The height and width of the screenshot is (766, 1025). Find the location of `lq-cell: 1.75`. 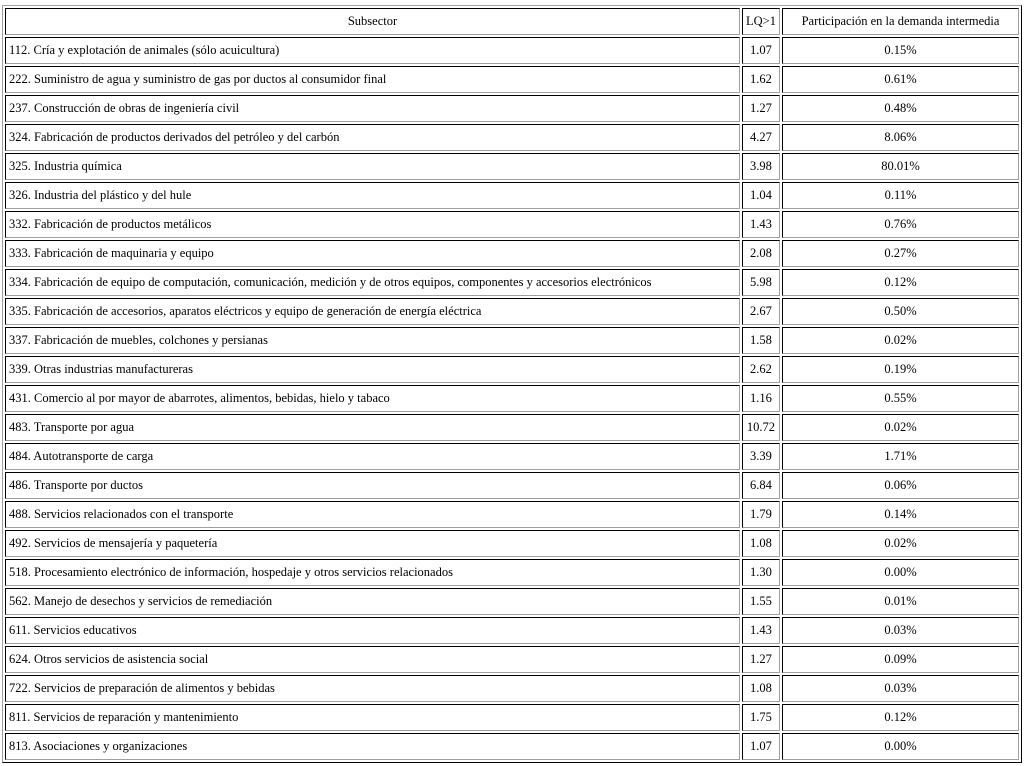

lq-cell: 1.75 is located at coordinates (761, 717).